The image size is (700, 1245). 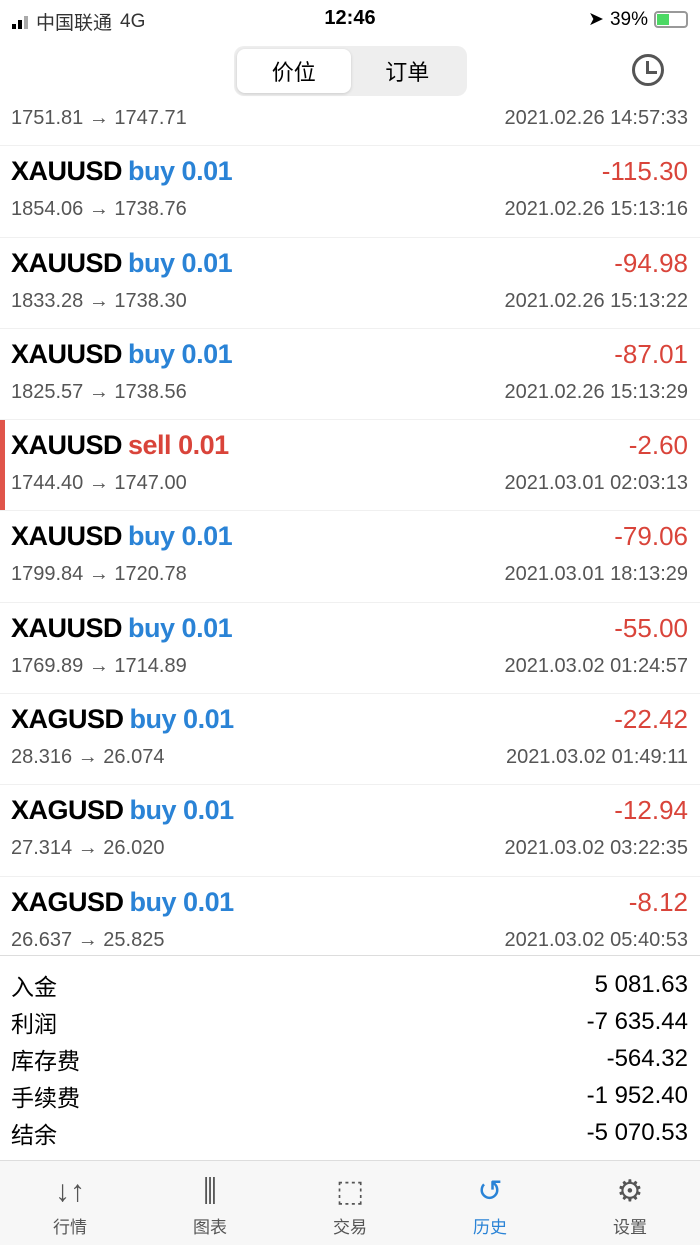 I want to click on segment-orders: 订单, so click(x=407, y=72).